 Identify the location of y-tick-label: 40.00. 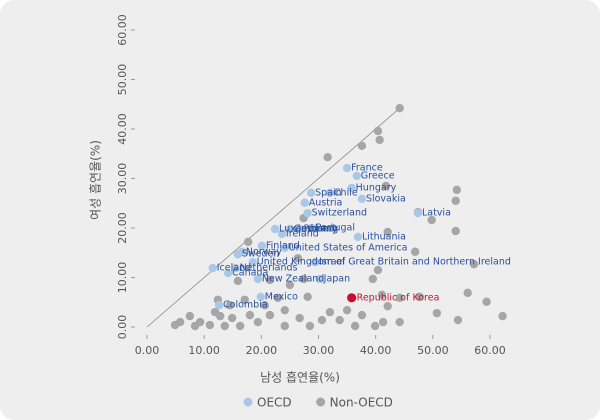
(122, 129).